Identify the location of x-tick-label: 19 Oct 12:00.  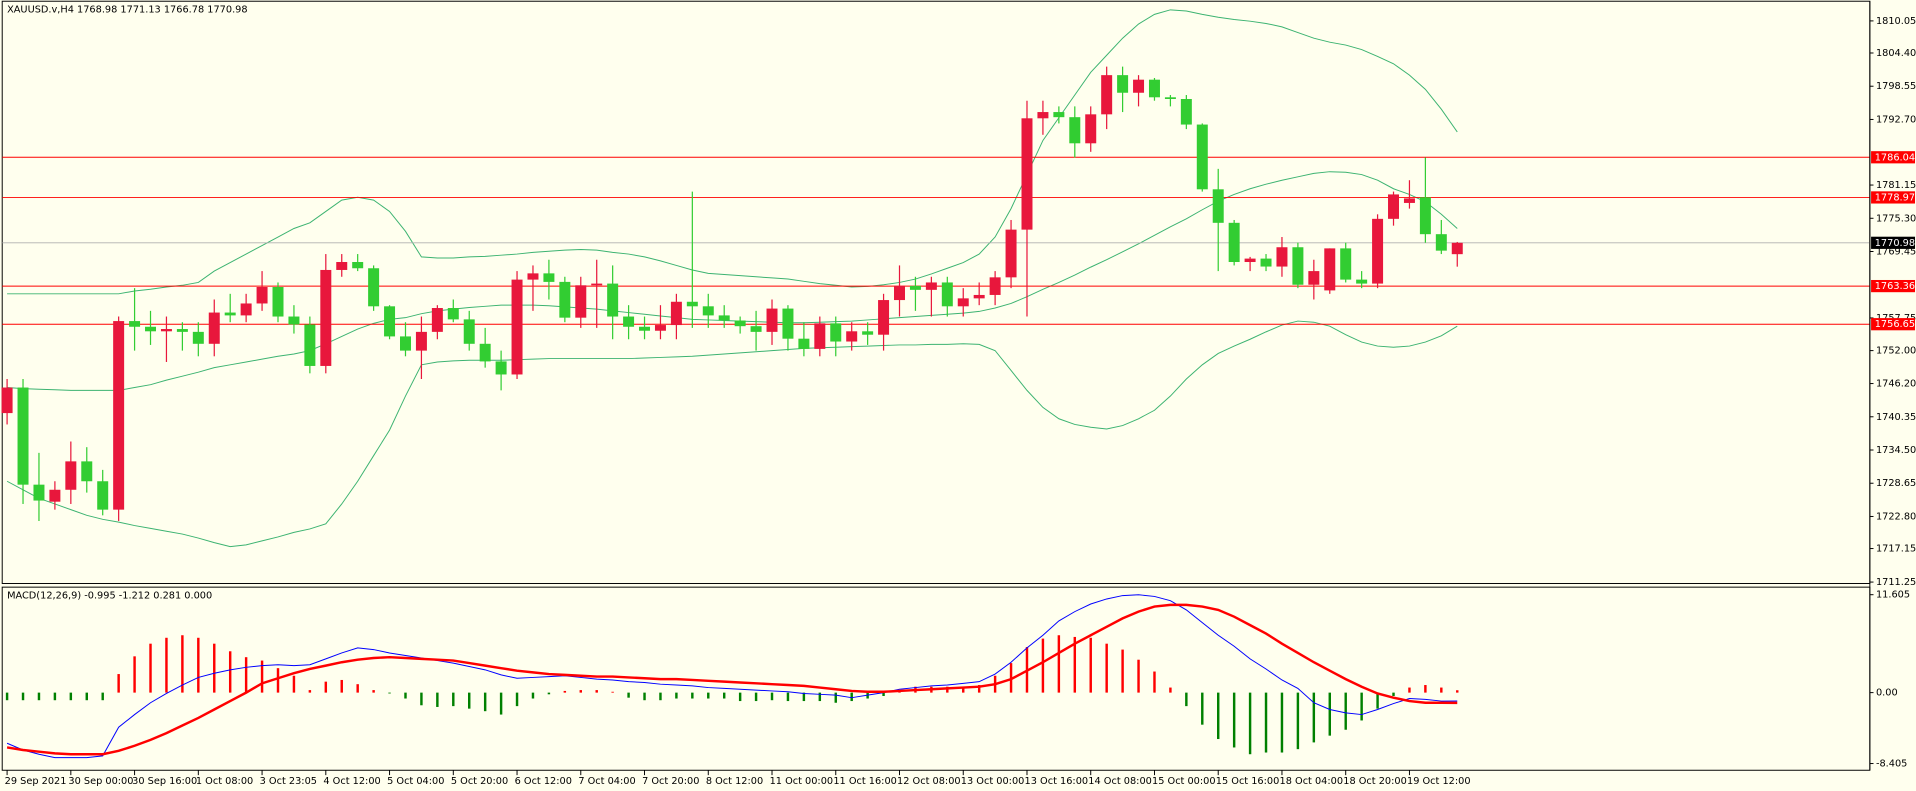
(1439, 781).